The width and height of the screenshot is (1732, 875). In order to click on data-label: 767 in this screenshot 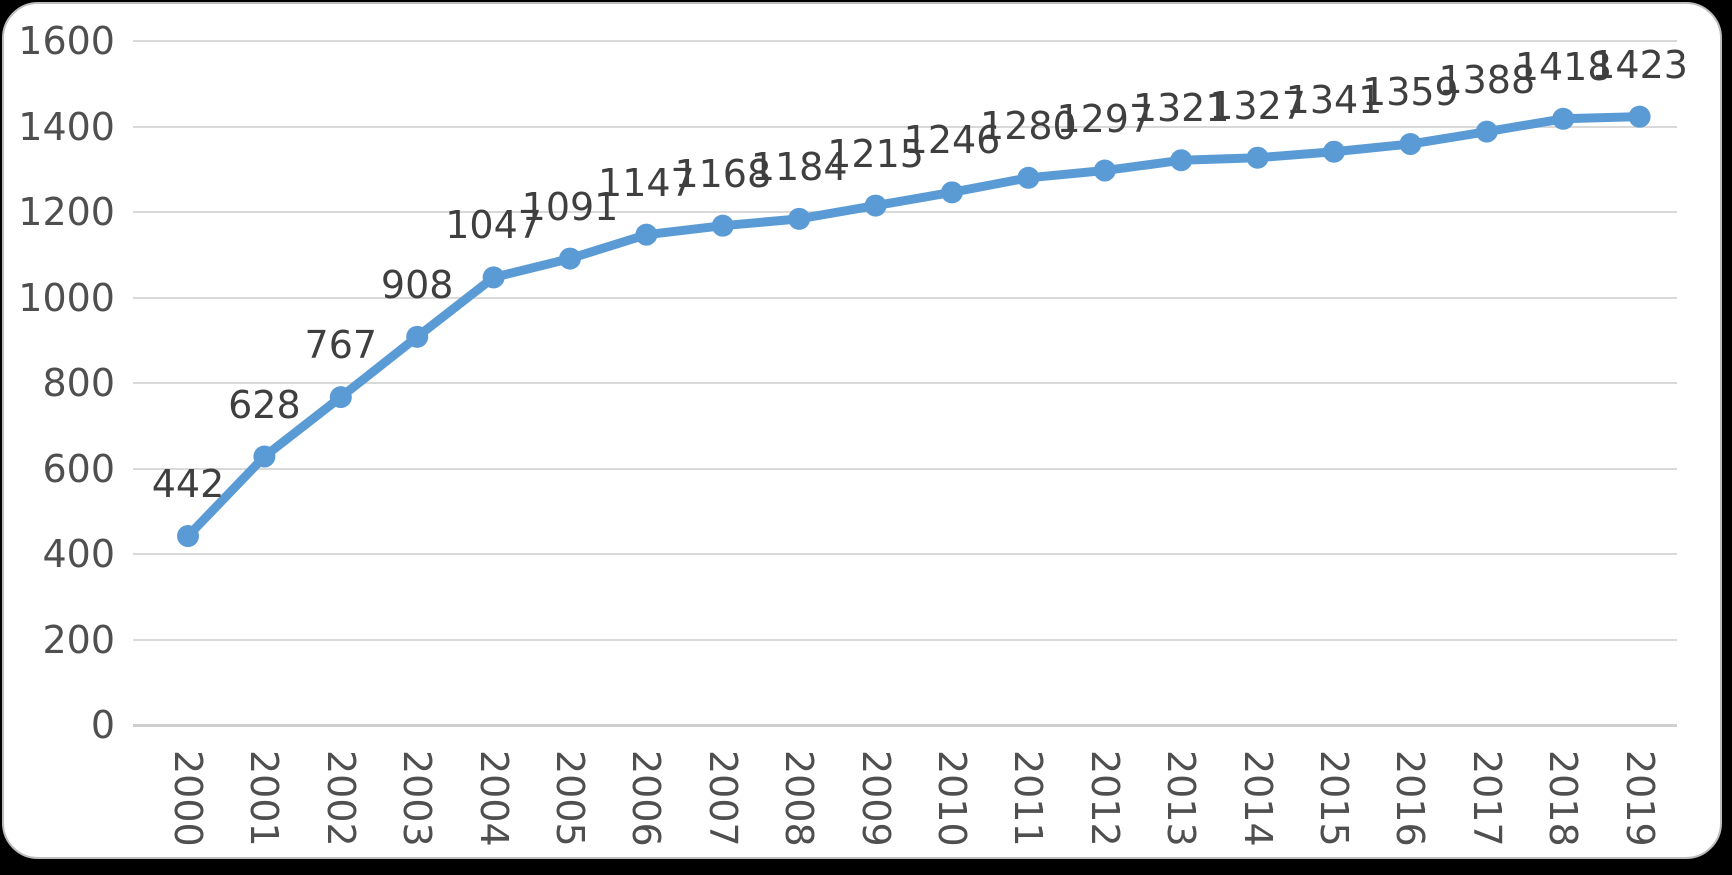, I will do `click(341, 345)`.